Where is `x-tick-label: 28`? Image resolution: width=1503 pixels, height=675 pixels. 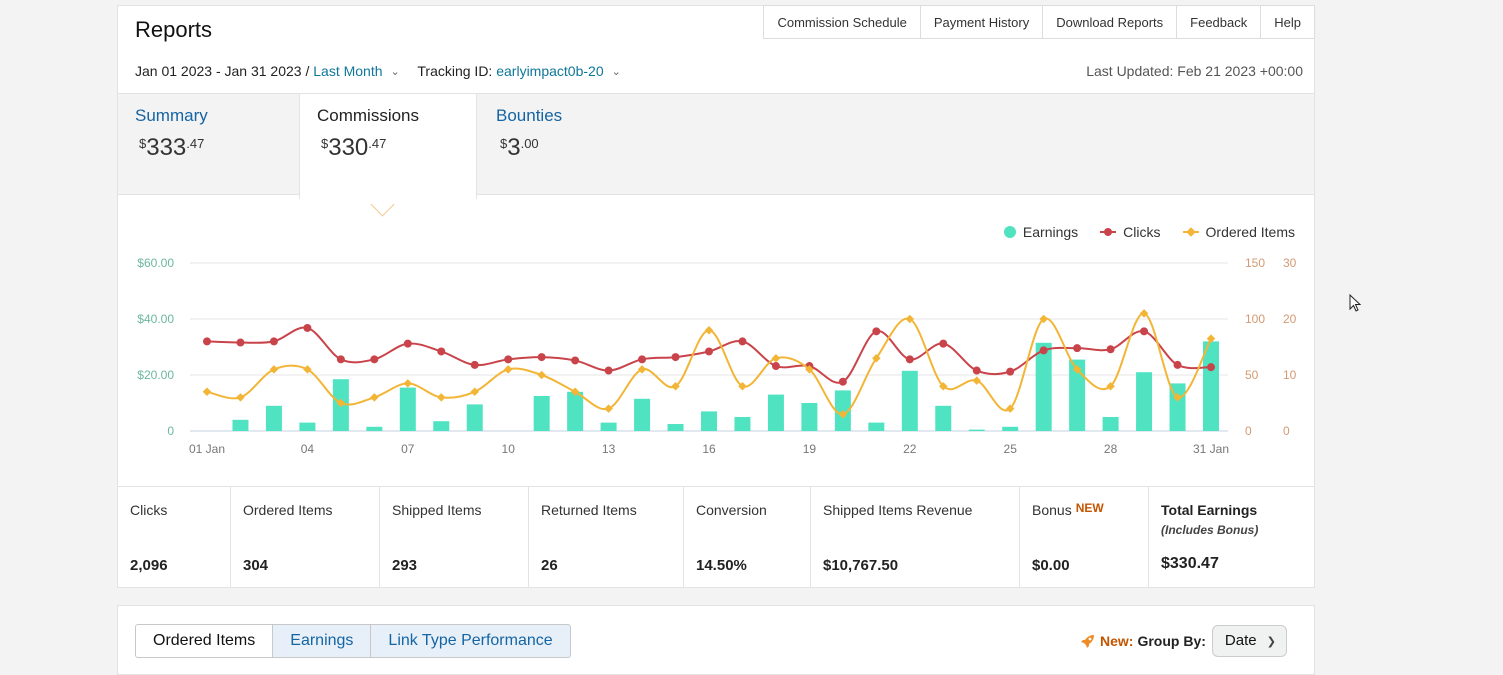 x-tick-label: 28 is located at coordinates (1111, 449).